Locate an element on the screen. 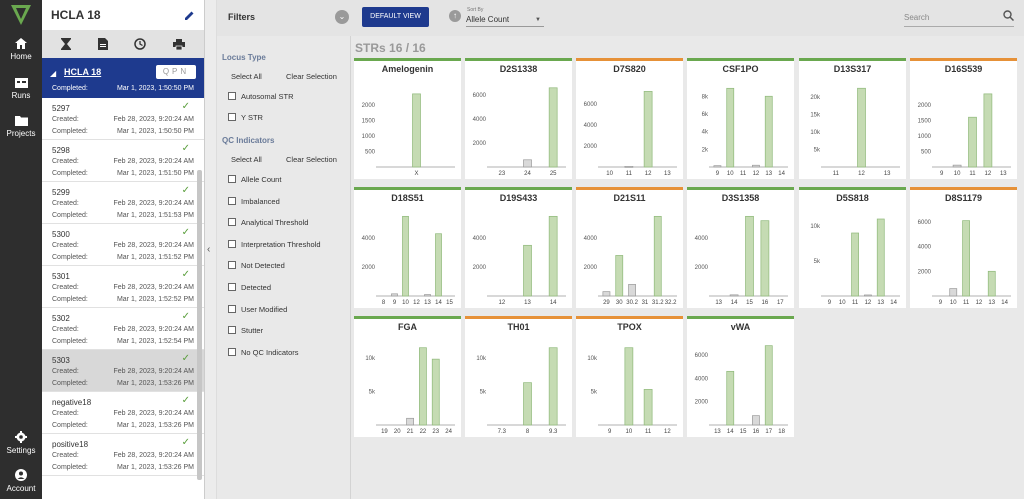  hourglass-button is located at coordinates (66, 44).